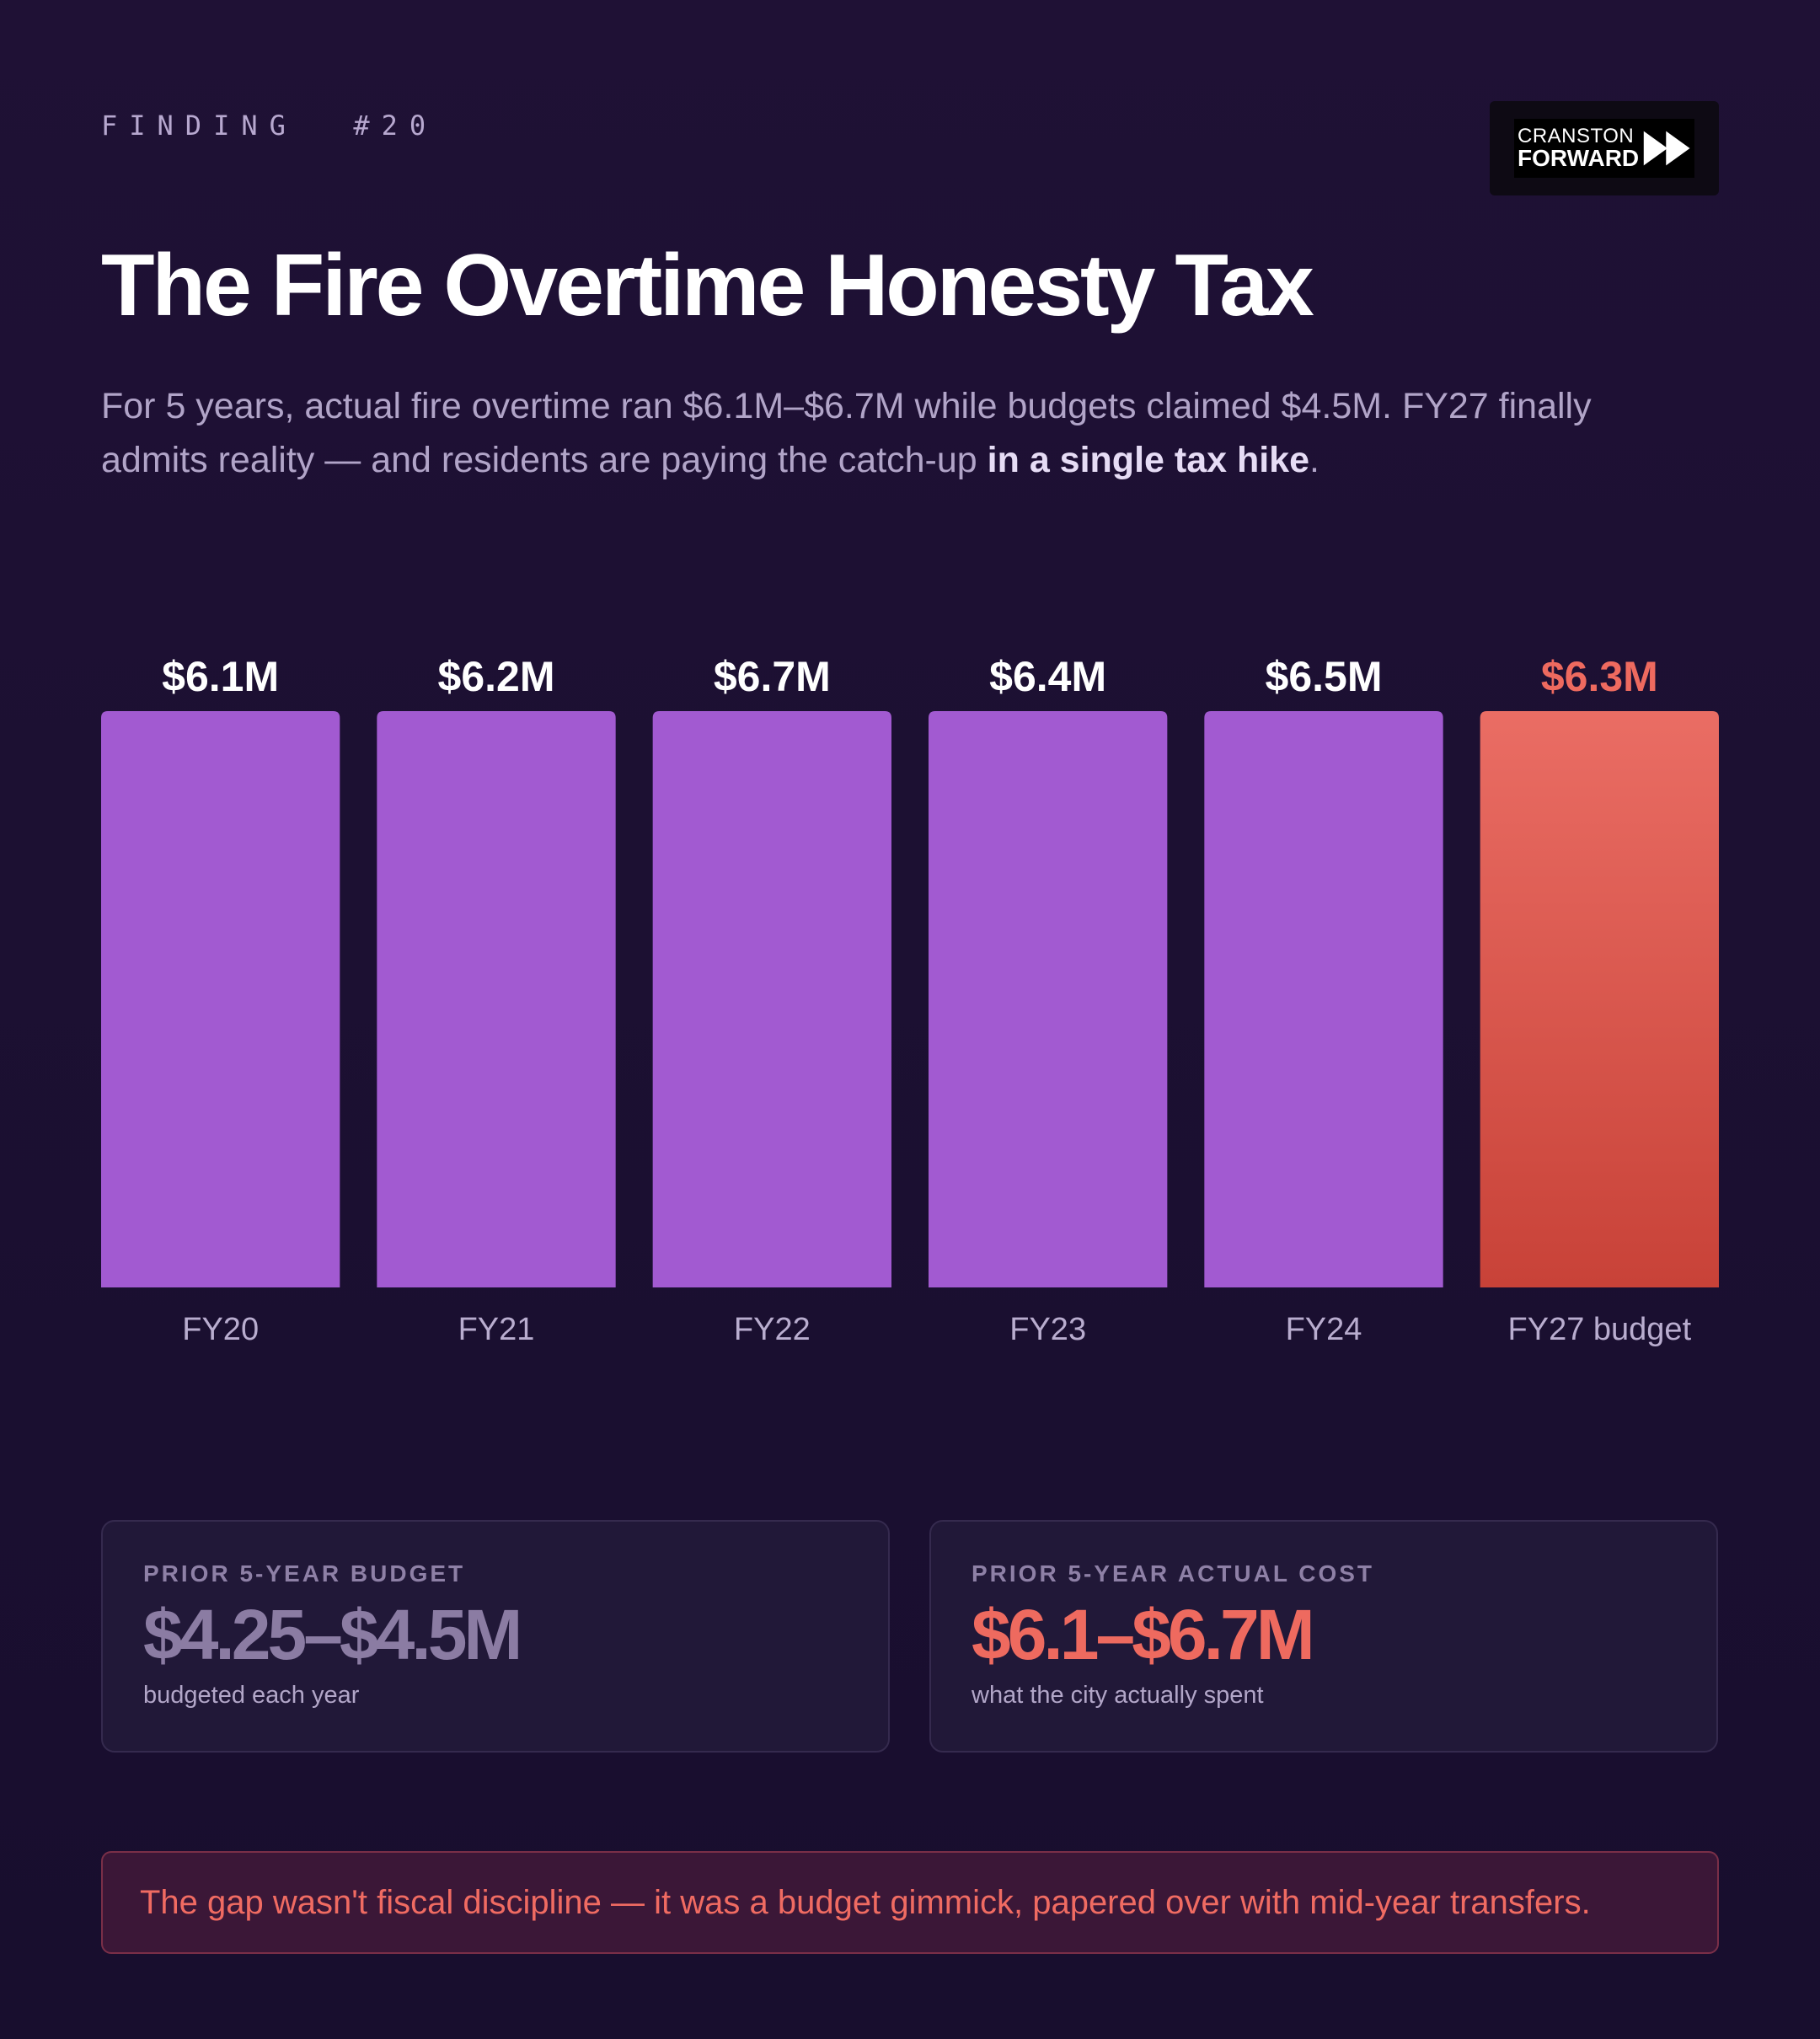 This screenshot has width=1820, height=2039. I want to click on subtitle-emphasis: in a single tax hike, so click(1148, 460).